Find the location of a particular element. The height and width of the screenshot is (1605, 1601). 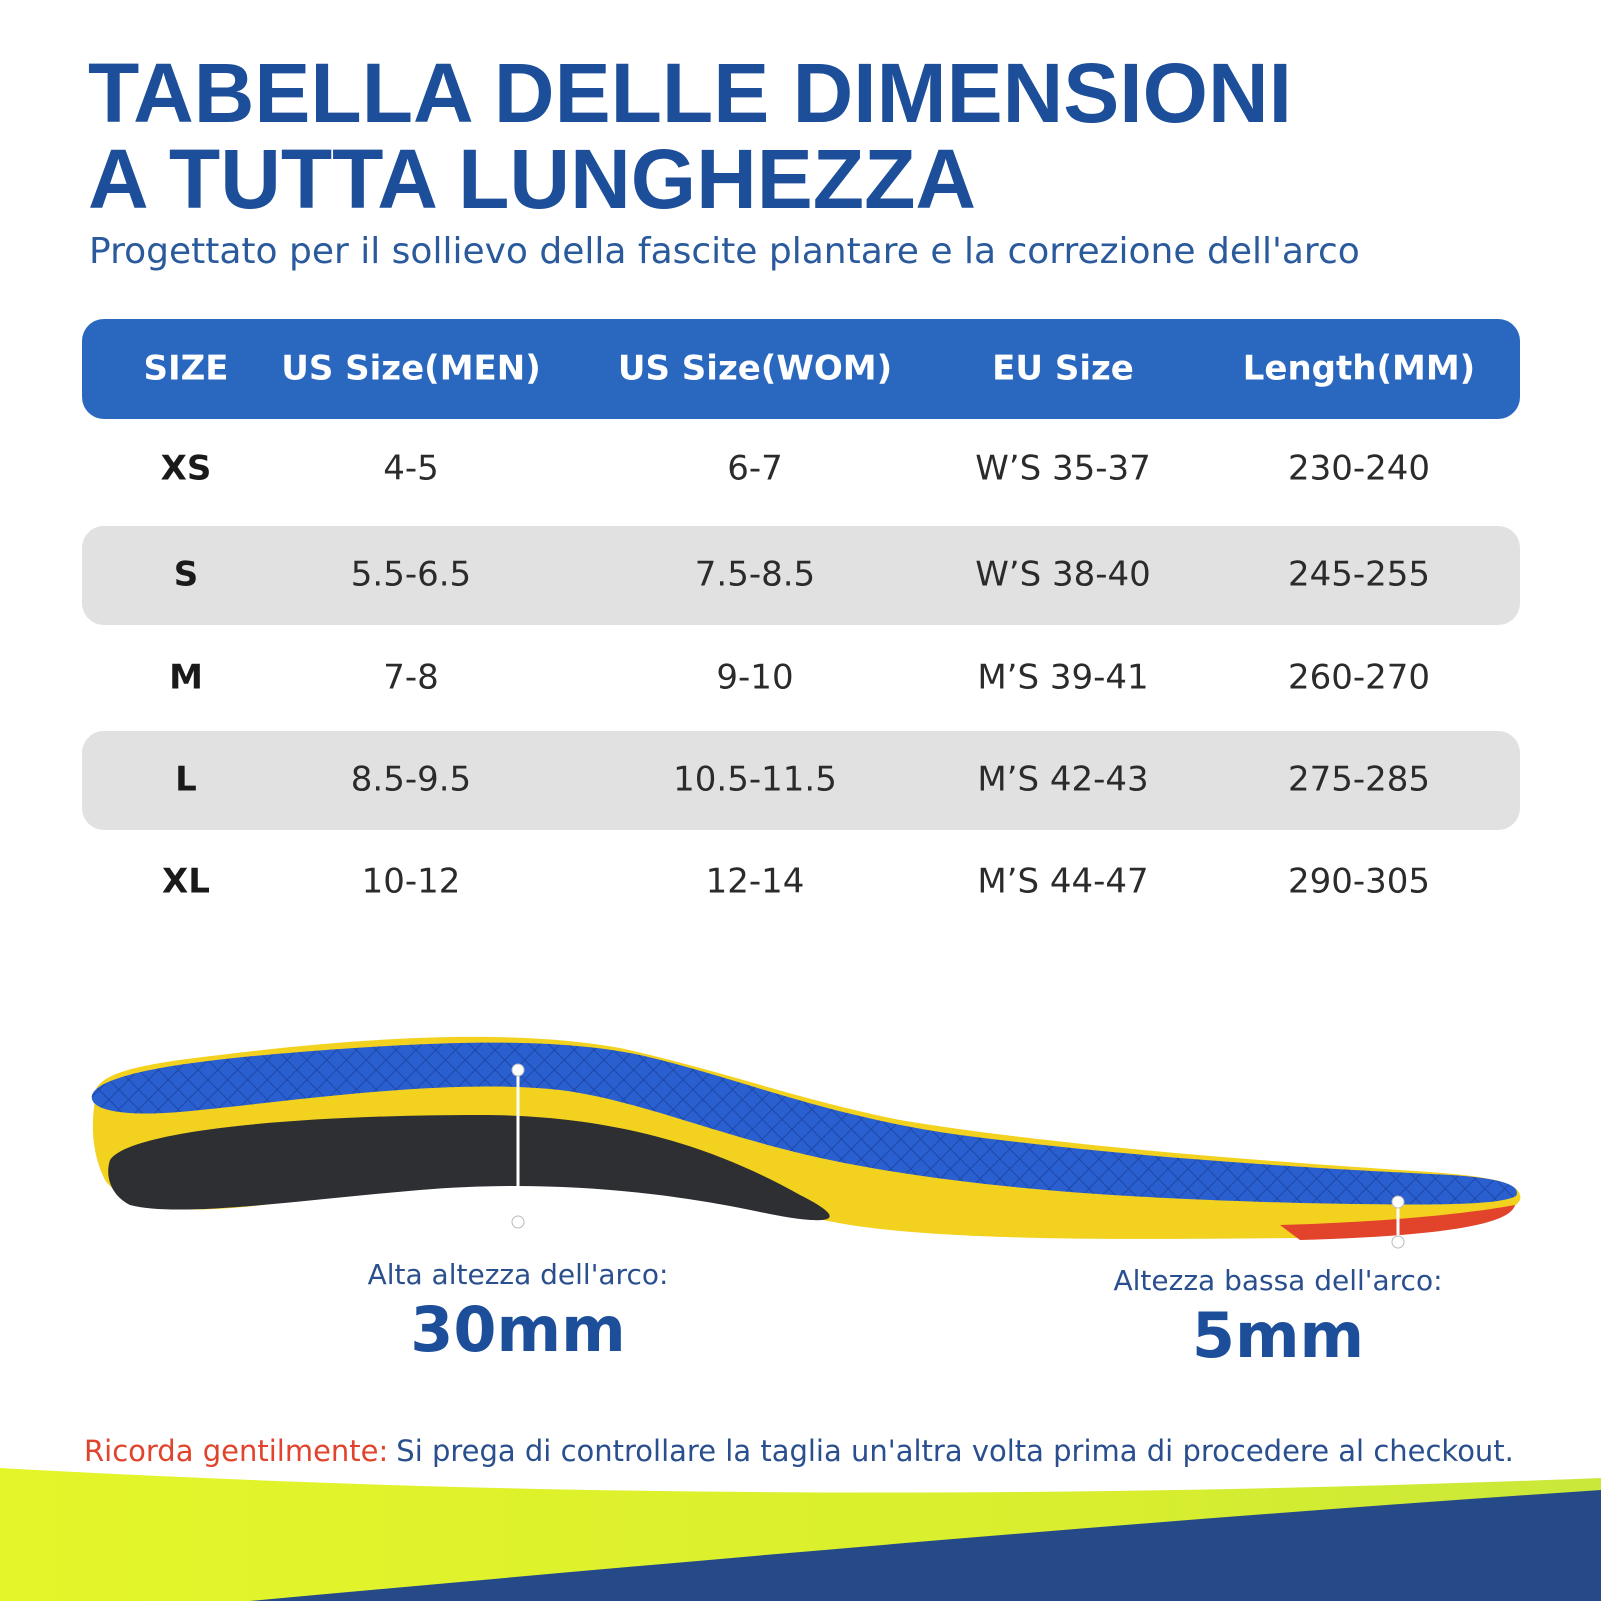

table-cell: 5.5-6.5 is located at coordinates (411, 575).